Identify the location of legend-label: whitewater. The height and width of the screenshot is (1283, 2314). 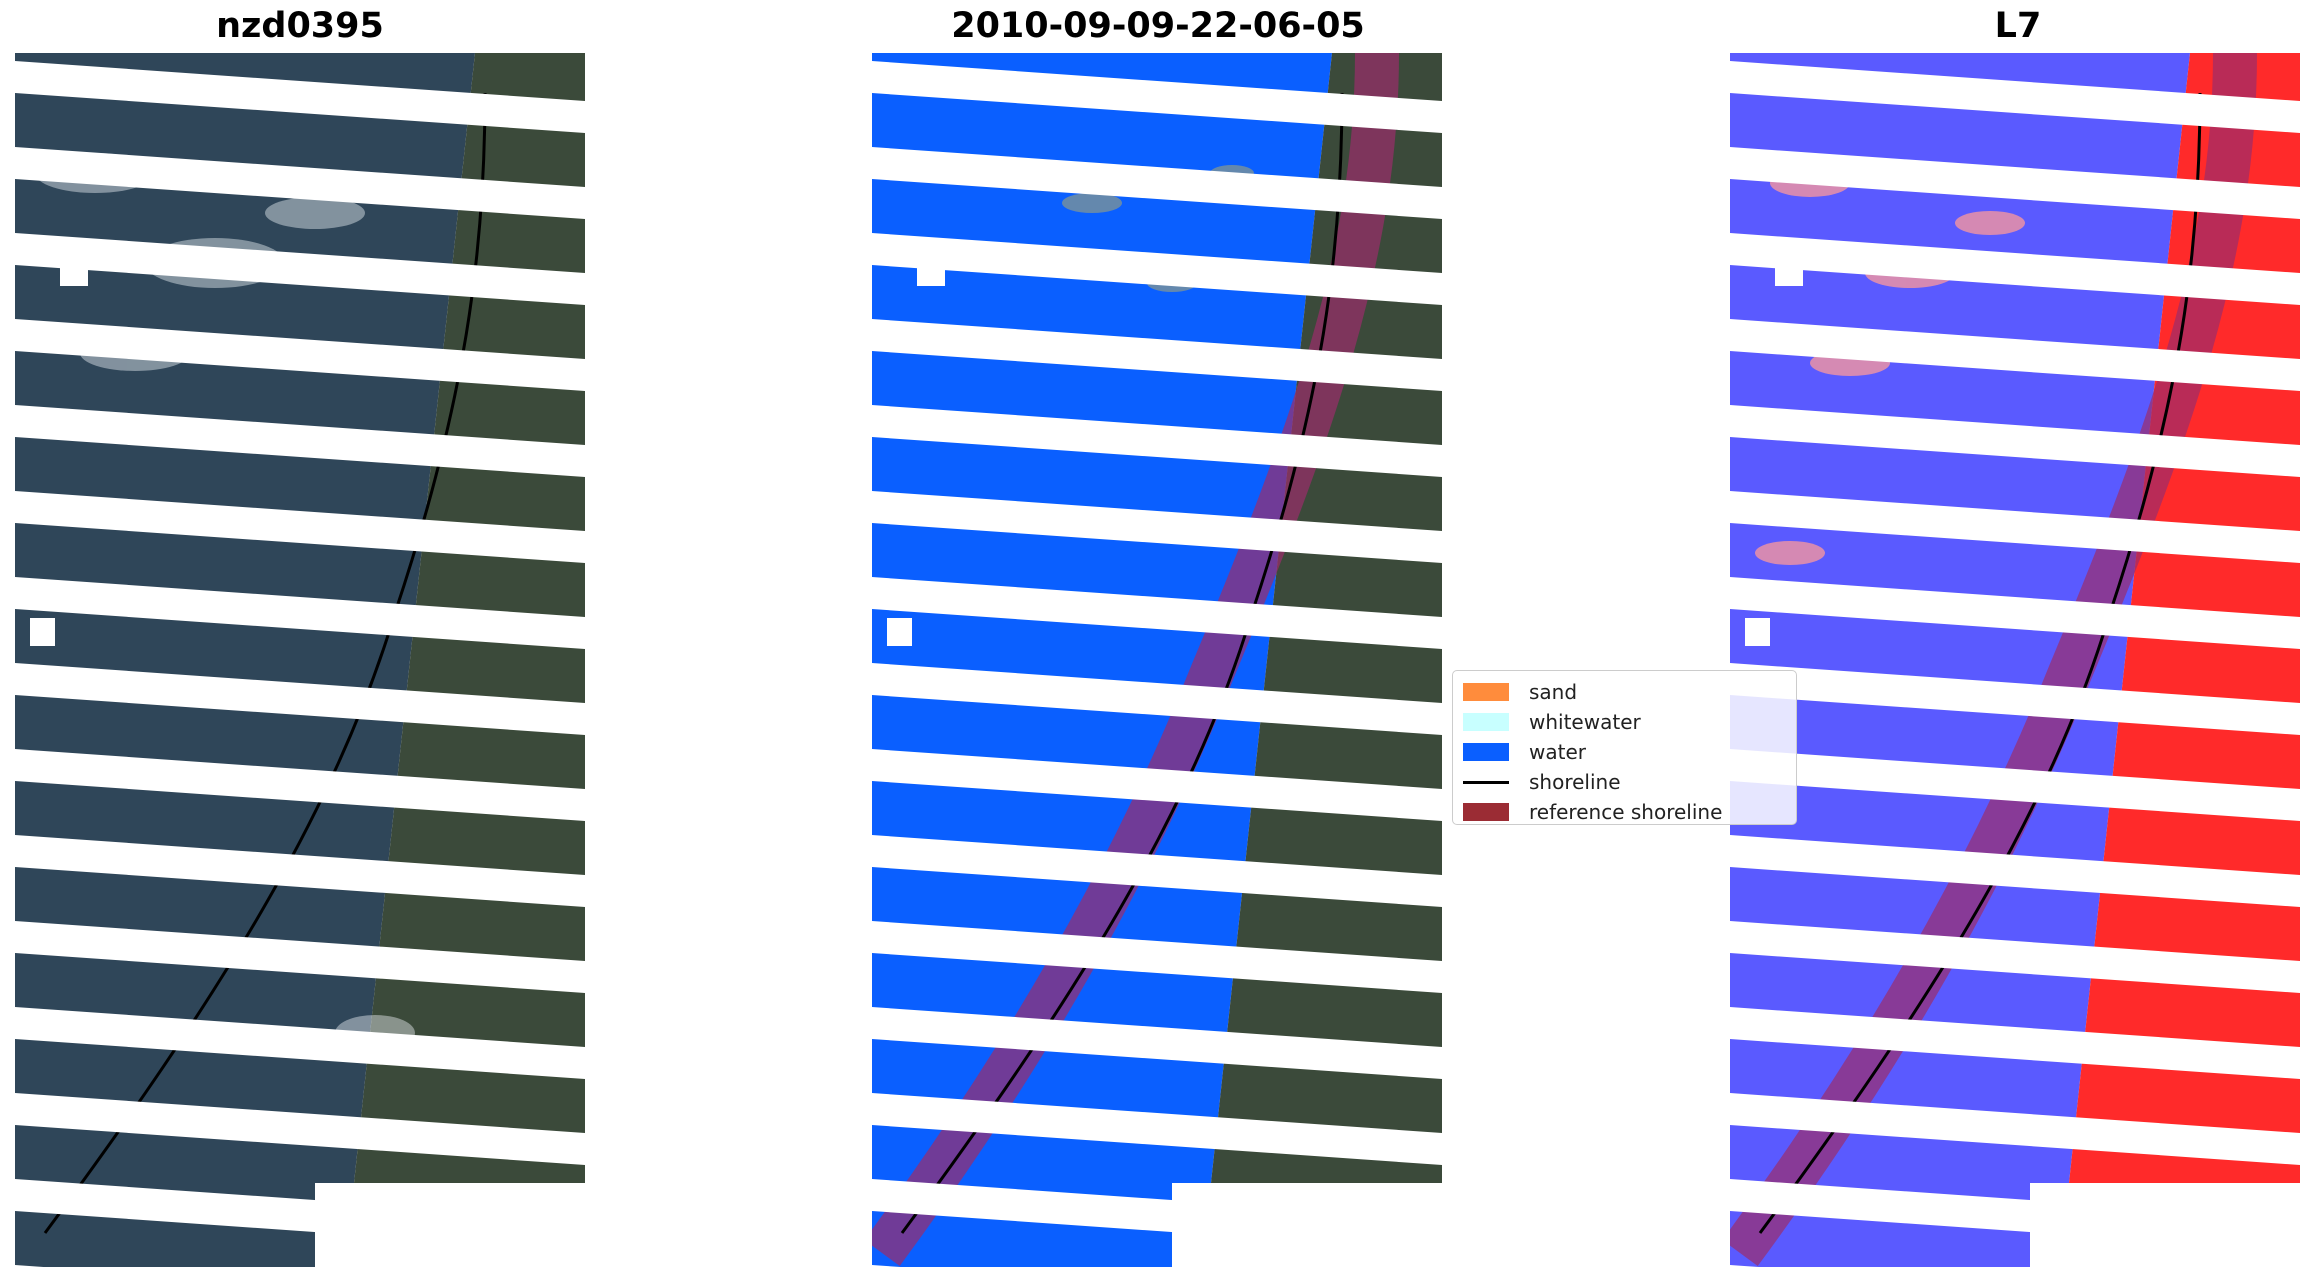
(1585, 722).